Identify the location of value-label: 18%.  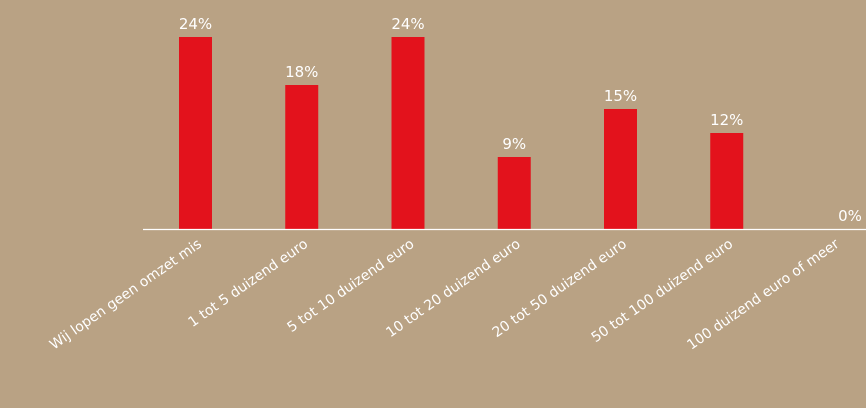
(301, 72).